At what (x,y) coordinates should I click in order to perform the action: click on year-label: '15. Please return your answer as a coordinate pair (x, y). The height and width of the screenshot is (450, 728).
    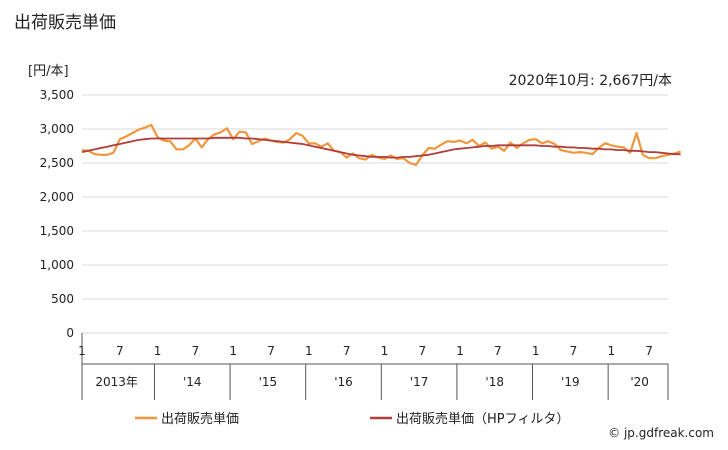
    Looking at the image, I should click on (268, 382).